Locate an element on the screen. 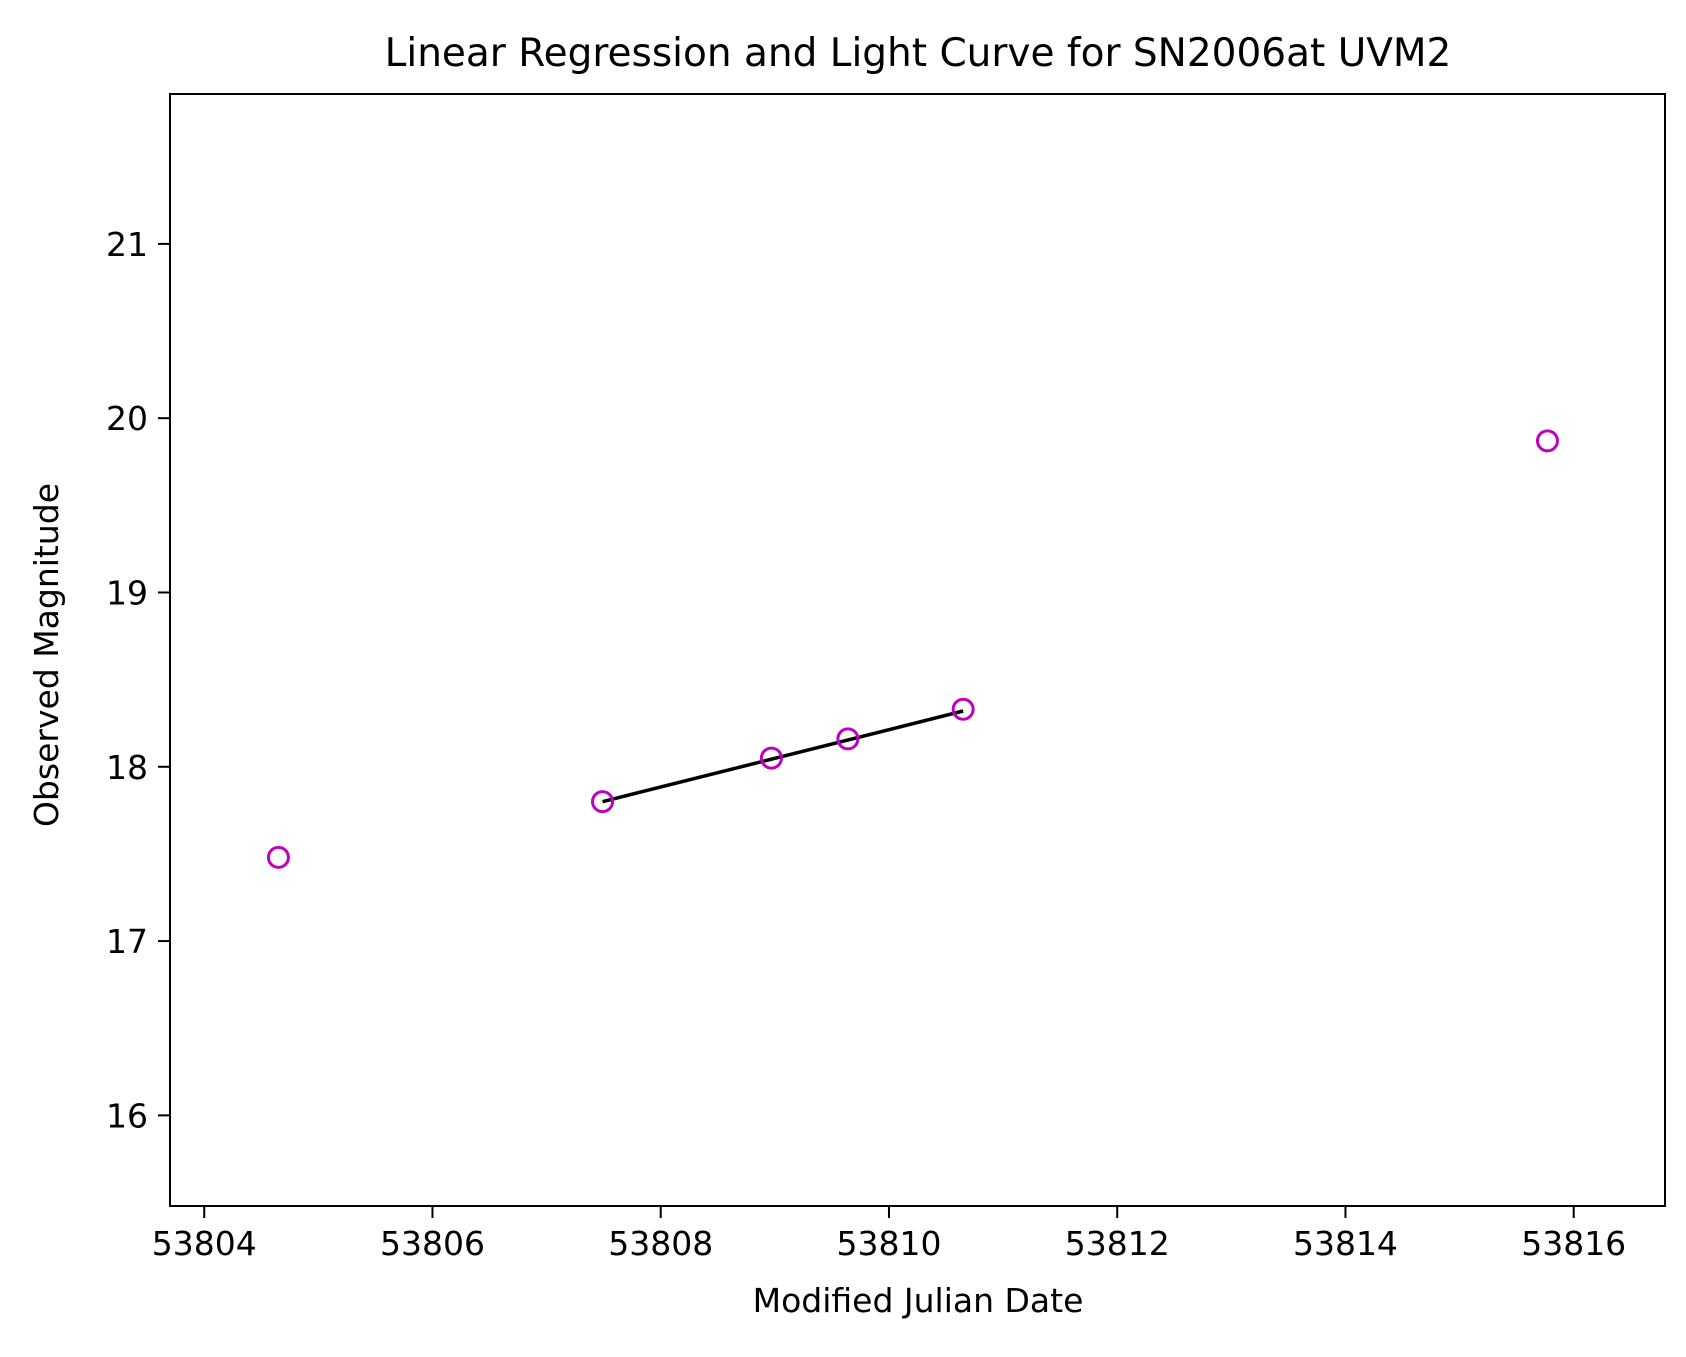 This screenshot has width=1686, height=1357. x-tick-label: 53810 is located at coordinates (888, 1243).